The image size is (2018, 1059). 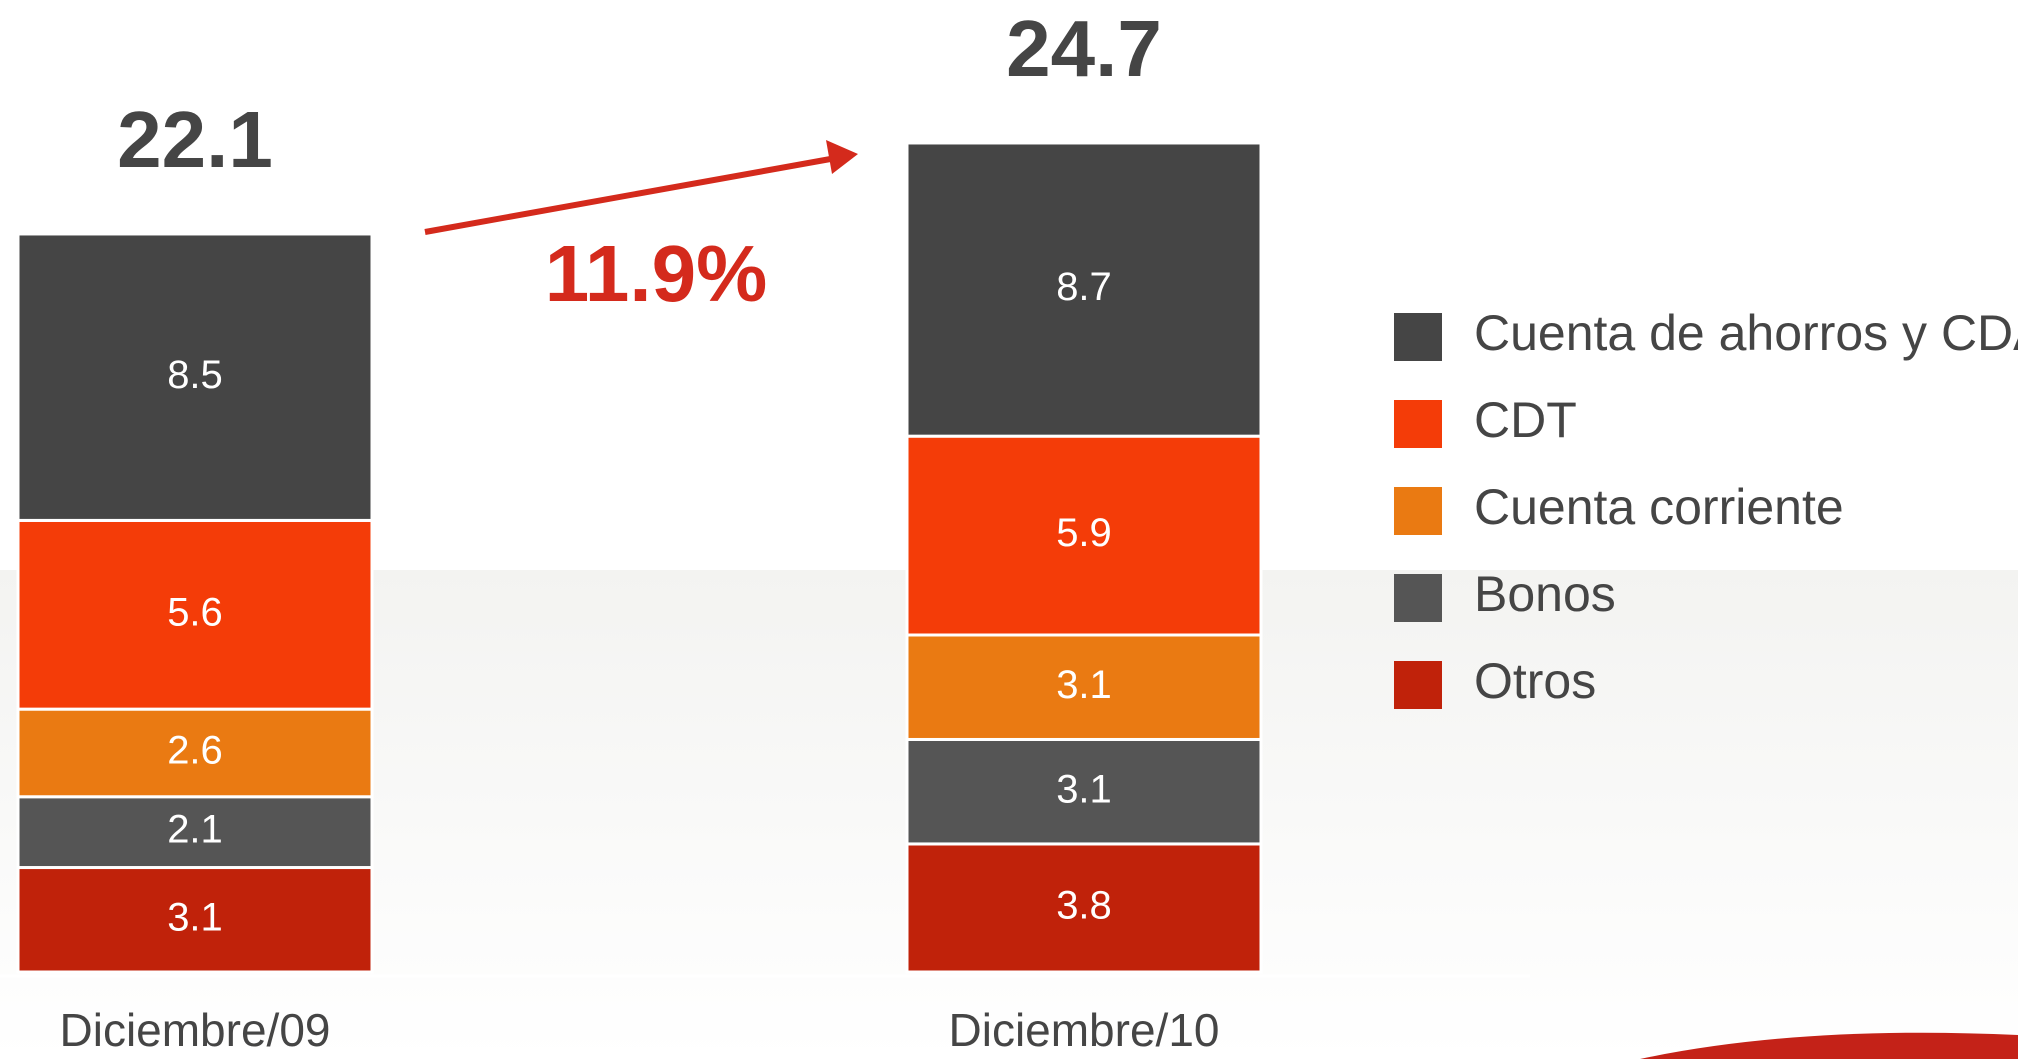 What do you see at coordinates (1746, 333) in the screenshot?
I see `legend-label: Cuenta de ahorros y CDAT` at bounding box center [1746, 333].